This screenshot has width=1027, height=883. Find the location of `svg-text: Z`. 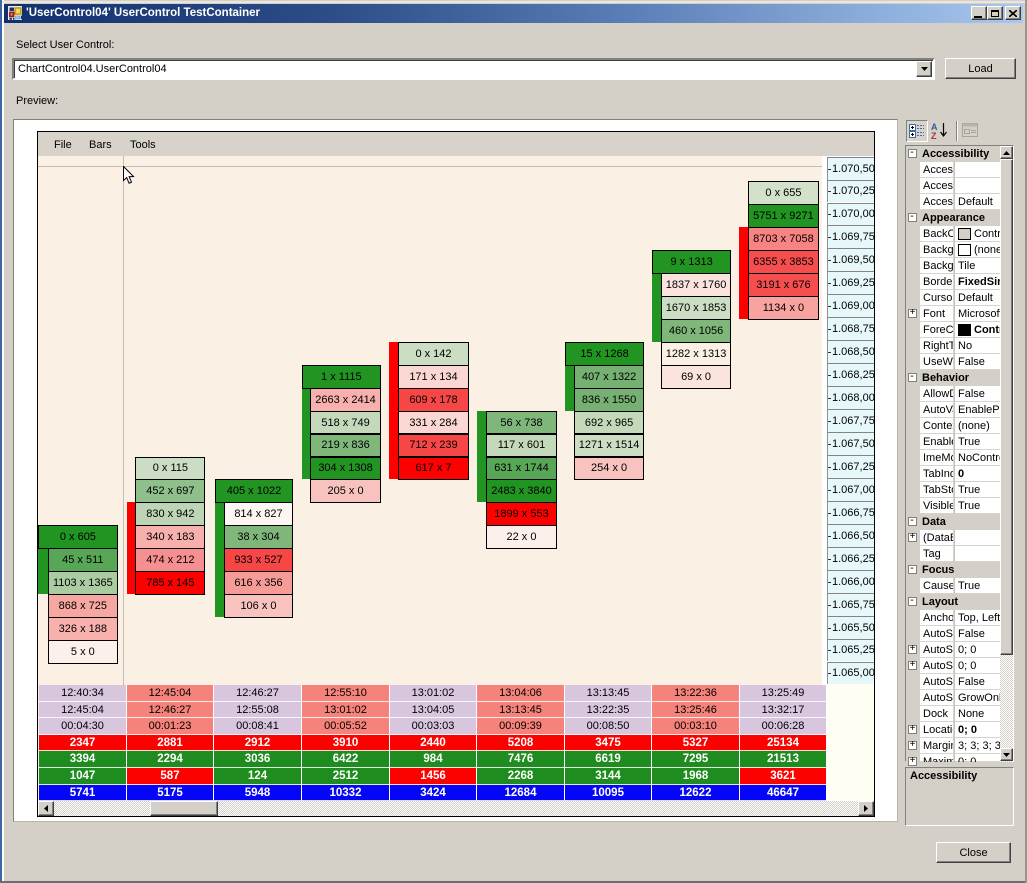

svg-text: Z is located at coordinates (934, 135).